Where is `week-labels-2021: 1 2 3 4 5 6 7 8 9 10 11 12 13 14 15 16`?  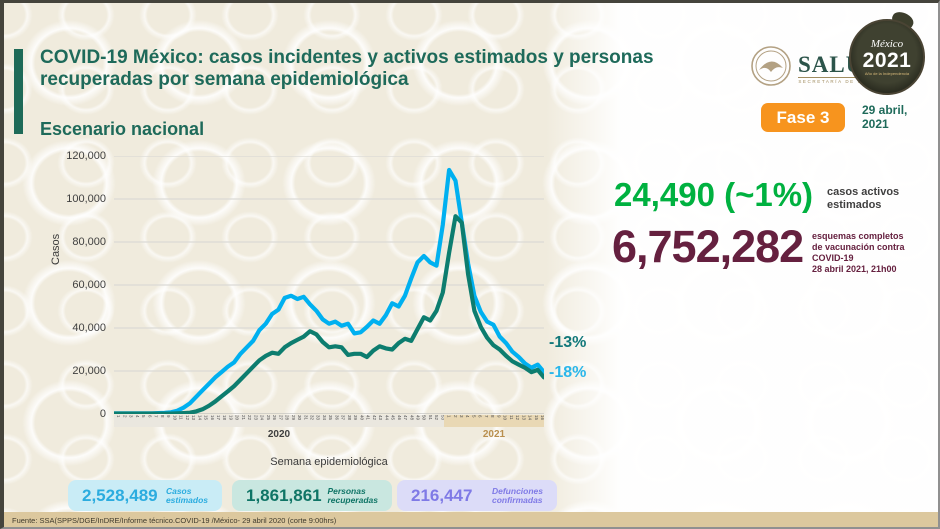 week-labels-2021: 1 2 3 4 5 6 7 8 9 10 11 12 13 14 15 16 is located at coordinates (494, 421).